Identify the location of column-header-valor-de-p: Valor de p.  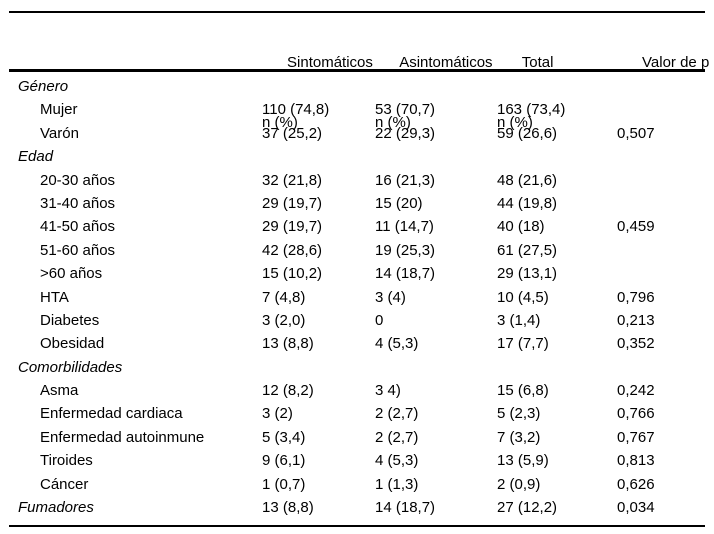
(663, 44).